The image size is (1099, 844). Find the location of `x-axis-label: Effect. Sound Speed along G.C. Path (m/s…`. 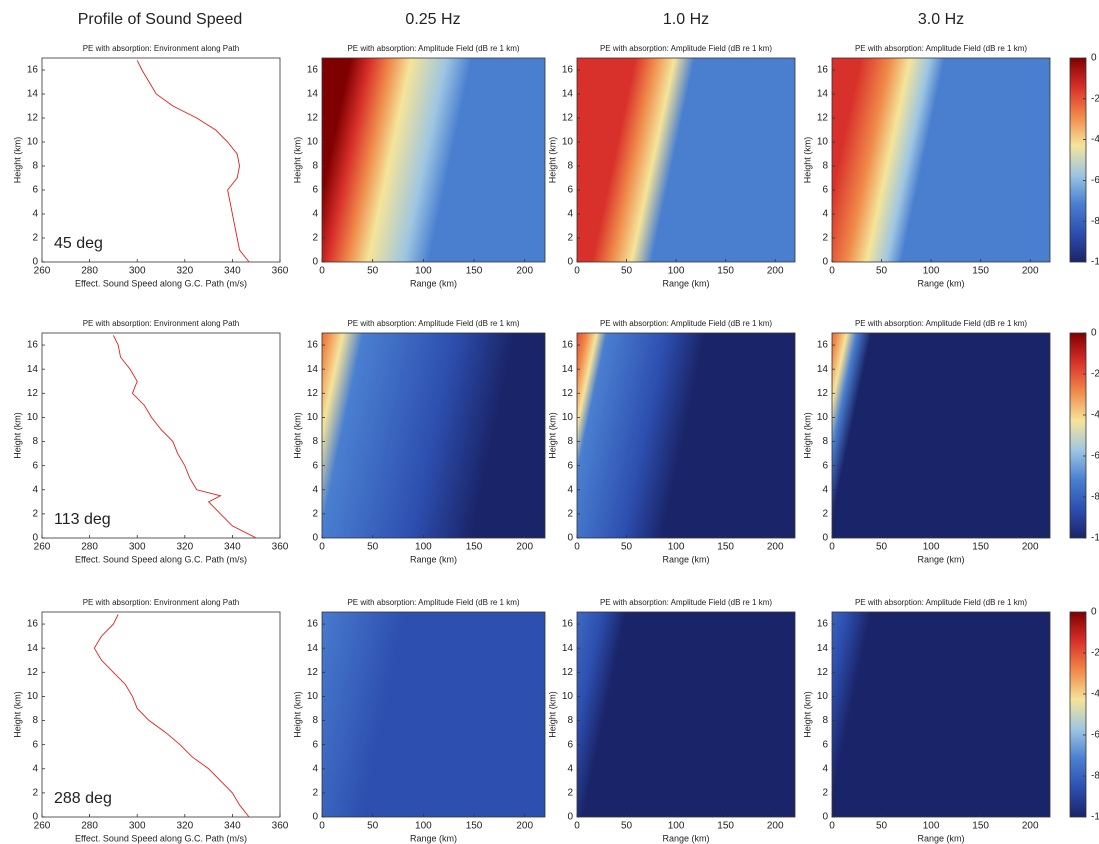

x-axis-label: Effect. Sound Speed along G.C. Path (m/s… is located at coordinates (161, 838).